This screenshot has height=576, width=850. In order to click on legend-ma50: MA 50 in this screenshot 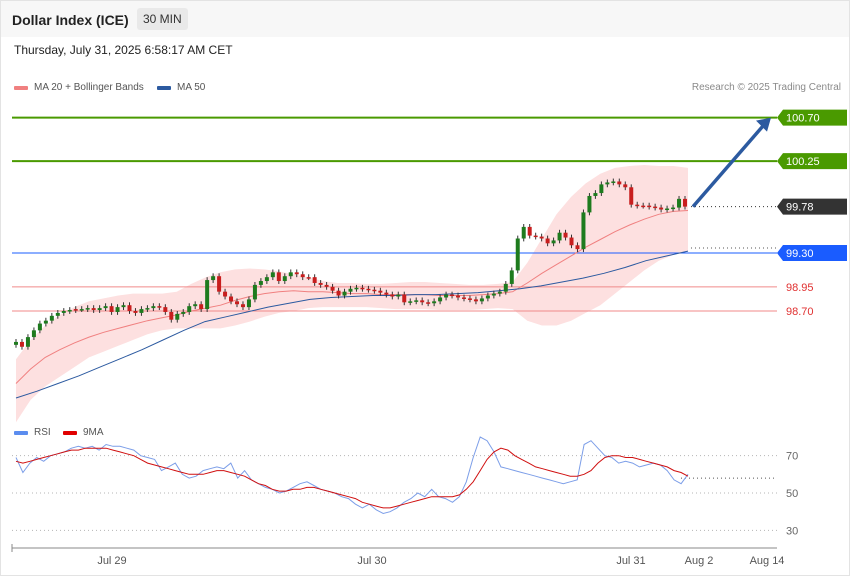, I will do `click(181, 87)`.